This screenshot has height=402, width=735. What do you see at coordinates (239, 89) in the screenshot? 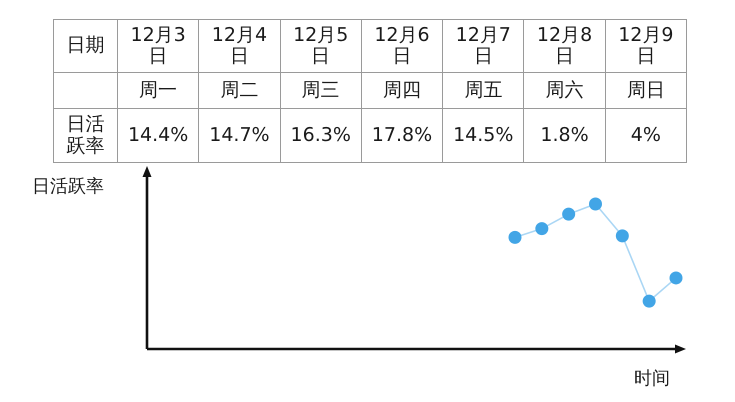
I see `text: 周二` at bounding box center [239, 89].